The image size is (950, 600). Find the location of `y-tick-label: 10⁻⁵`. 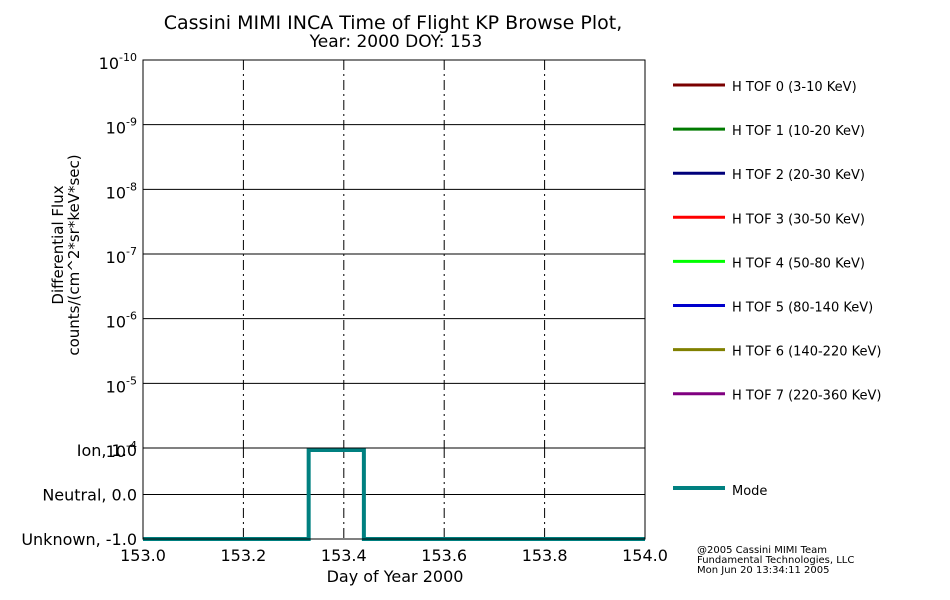

y-tick-label: 10⁻⁵ is located at coordinates (121, 385).